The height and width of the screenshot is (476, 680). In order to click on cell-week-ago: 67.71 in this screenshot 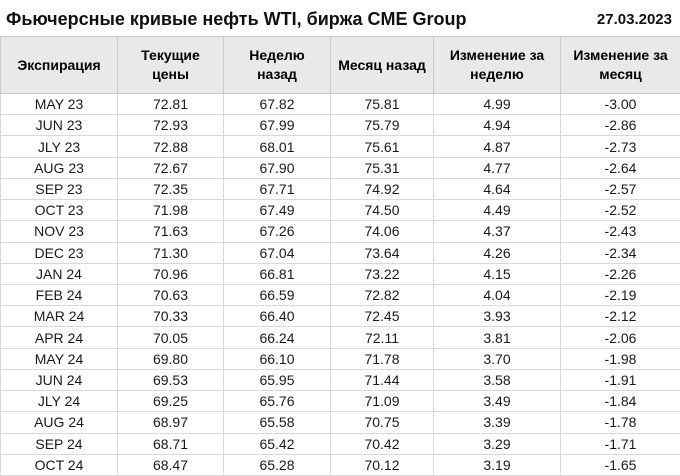, I will do `click(277, 189)`.